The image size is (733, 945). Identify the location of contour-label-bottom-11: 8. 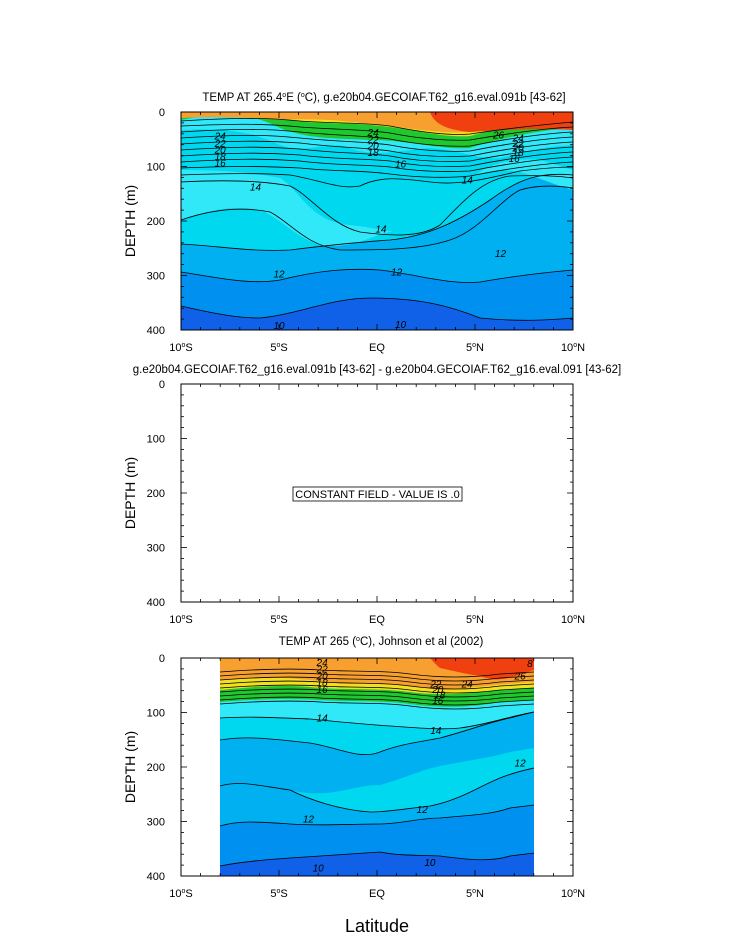
(530, 664).